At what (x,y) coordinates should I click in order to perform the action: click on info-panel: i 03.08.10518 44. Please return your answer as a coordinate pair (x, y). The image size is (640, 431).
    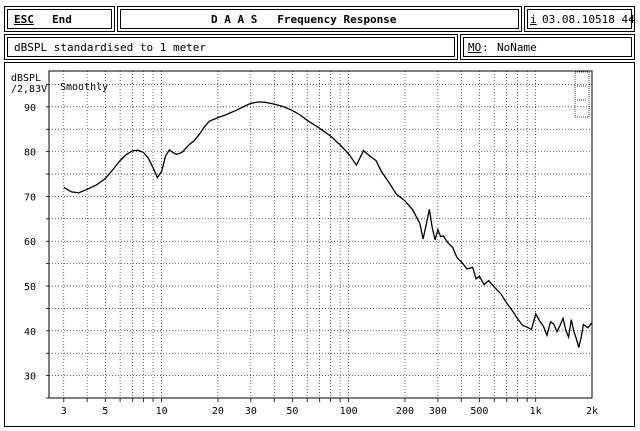
    Looking at the image, I should click on (579, 19).